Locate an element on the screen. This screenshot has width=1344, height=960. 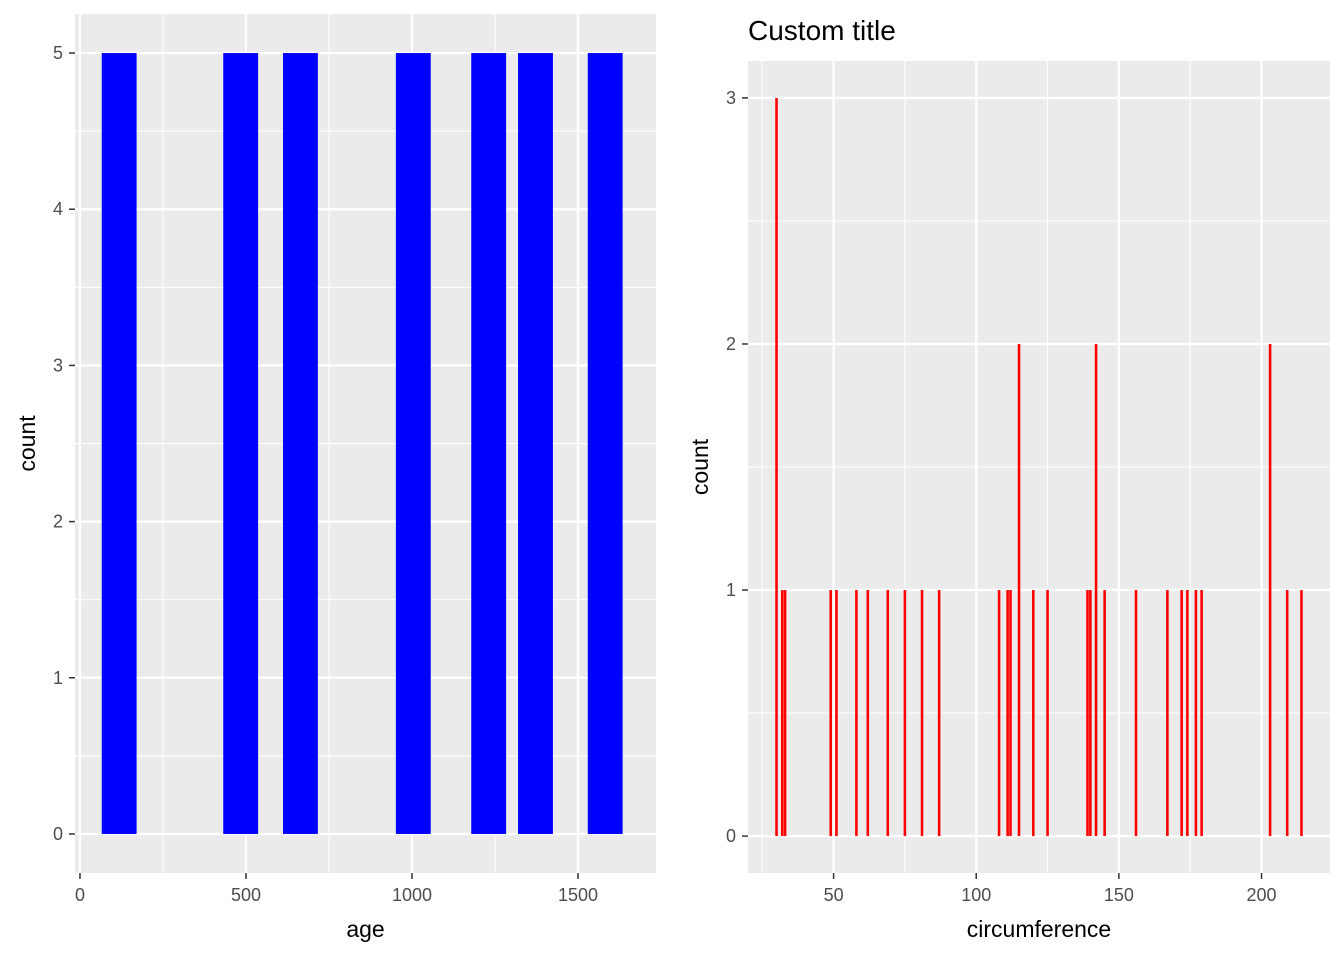
x-tick-label: 50 is located at coordinates (834, 895).